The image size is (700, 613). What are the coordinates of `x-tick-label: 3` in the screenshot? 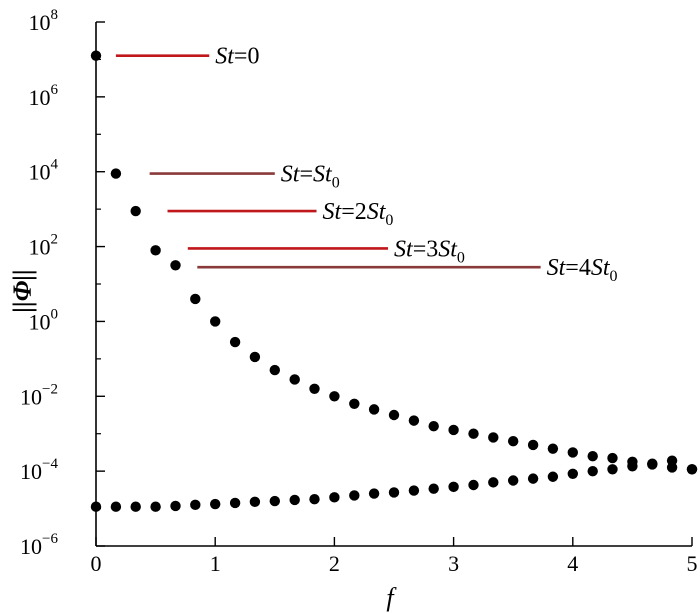 It's located at (453, 563).